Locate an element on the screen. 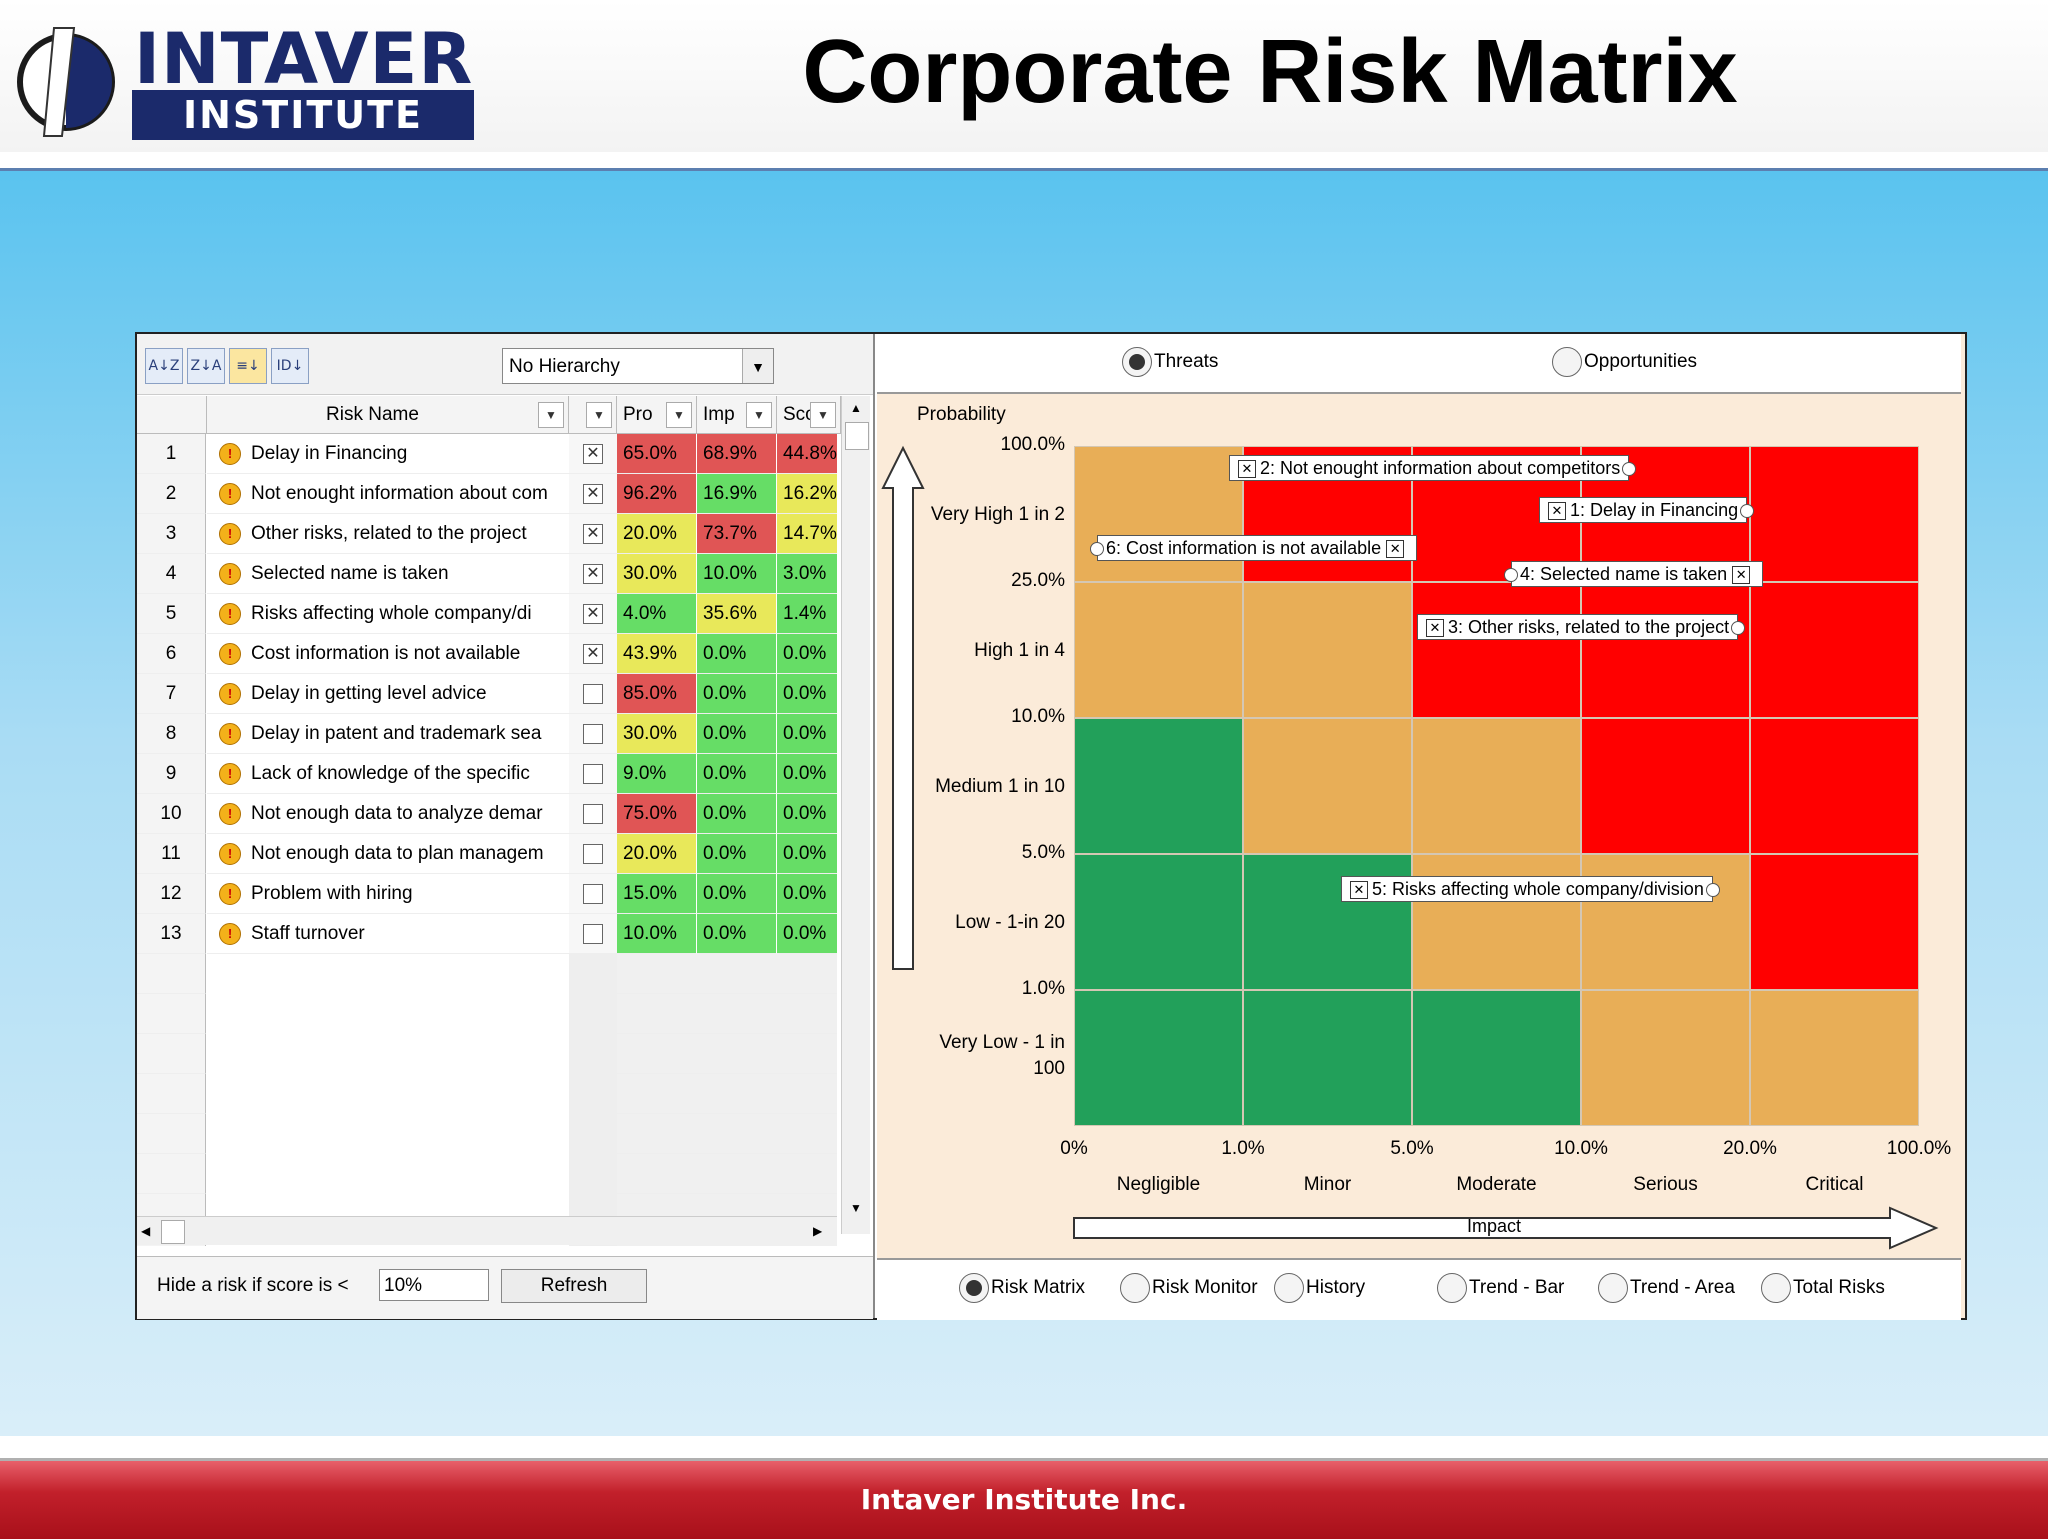 This screenshot has height=1539, width=2048. sort-az-icon: A↓Z is located at coordinates (164, 366).